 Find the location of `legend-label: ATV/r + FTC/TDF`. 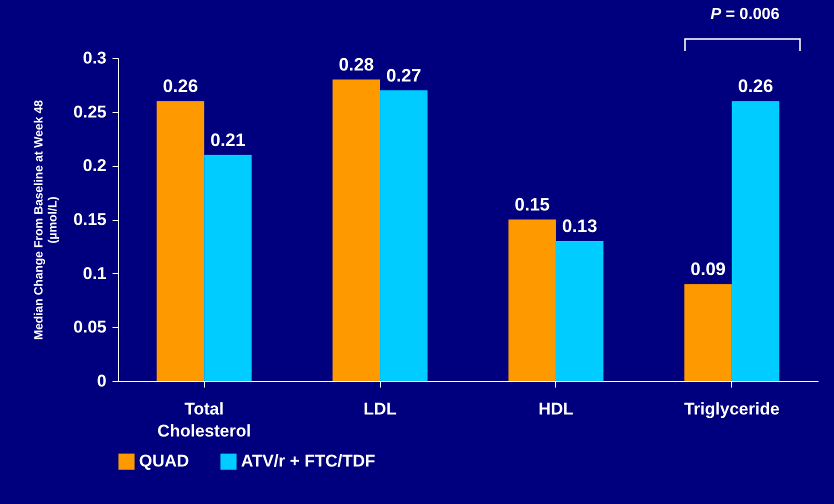

legend-label: ATV/r + FTC/TDF is located at coordinates (308, 461).